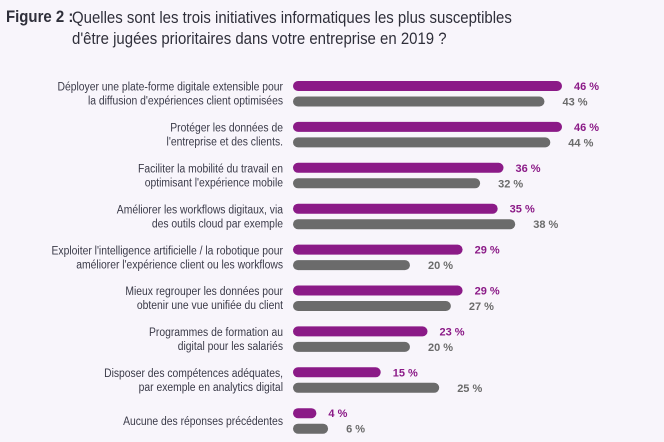 The width and height of the screenshot is (664, 442). I want to click on data-label-series-1: 15 %, so click(405, 373).